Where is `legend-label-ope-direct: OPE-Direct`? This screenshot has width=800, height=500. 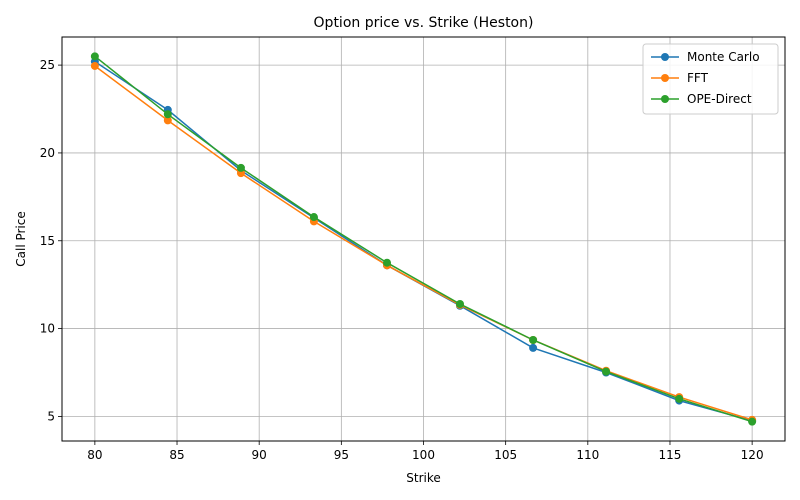 legend-label-ope-direct: OPE-Direct is located at coordinates (719, 99).